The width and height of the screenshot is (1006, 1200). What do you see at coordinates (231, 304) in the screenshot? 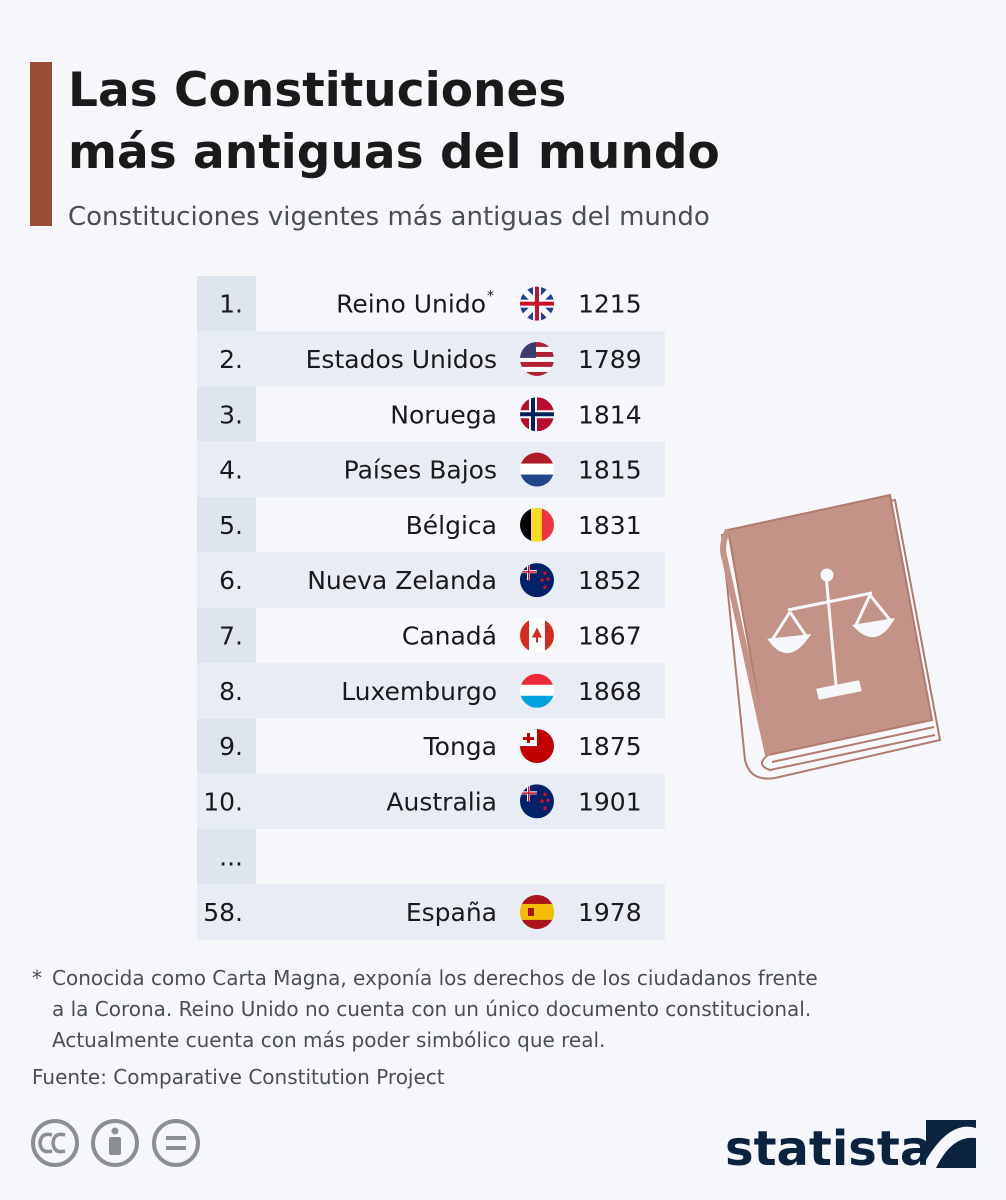
I see `rank: 1.` at bounding box center [231, 304].